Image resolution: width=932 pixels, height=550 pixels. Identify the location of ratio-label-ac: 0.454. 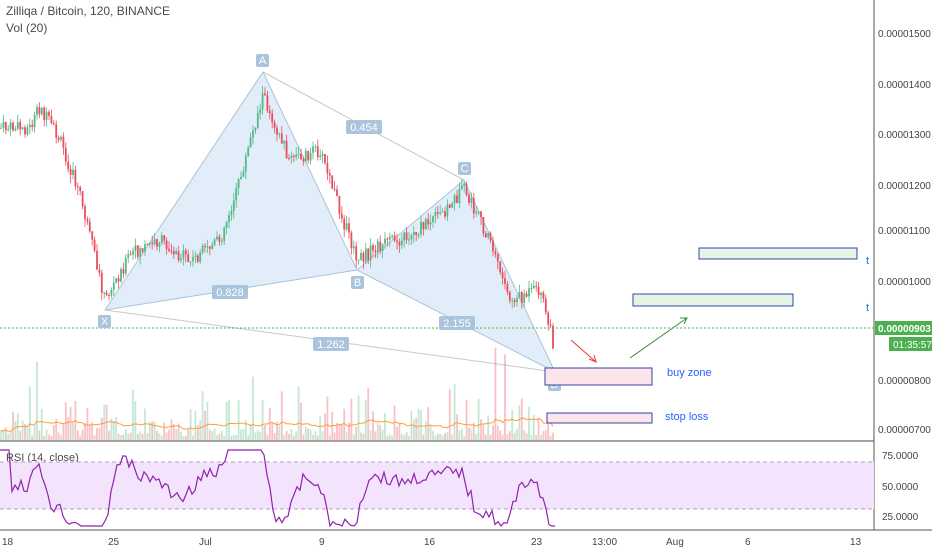
(364, 127).